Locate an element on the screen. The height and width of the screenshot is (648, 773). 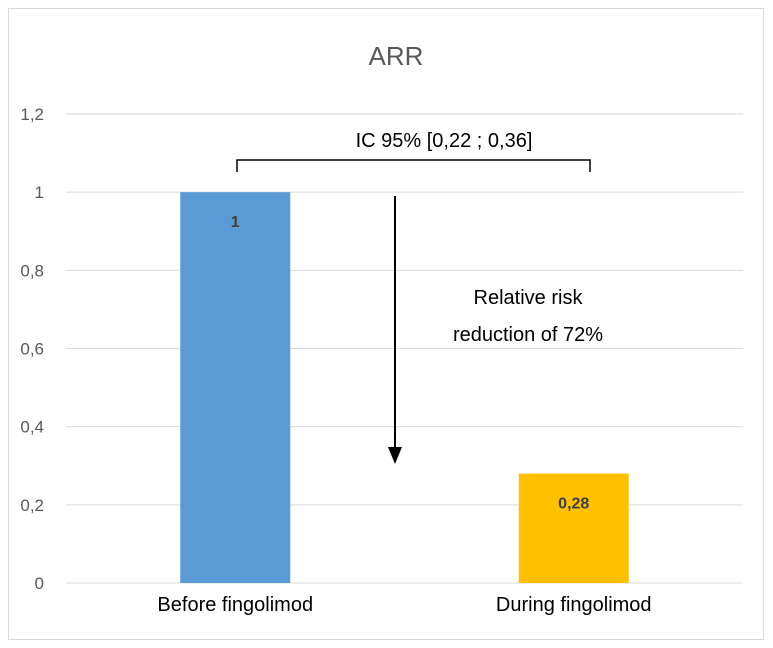
x-category-label: During fingolimod is located at coordinates (574, 605).